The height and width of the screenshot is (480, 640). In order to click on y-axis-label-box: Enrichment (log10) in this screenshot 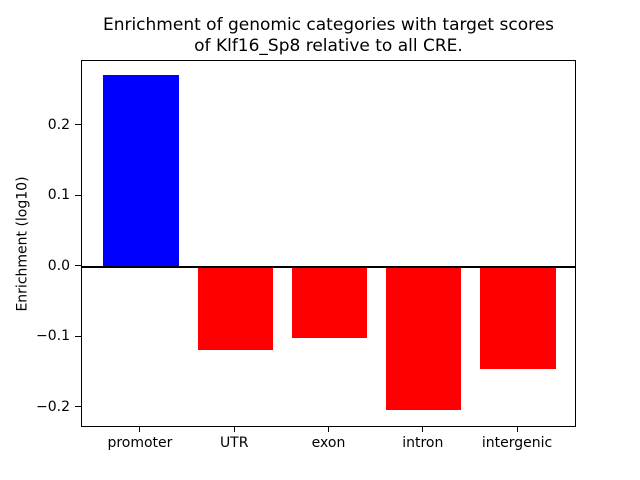, I will do `click(23, 243)`.